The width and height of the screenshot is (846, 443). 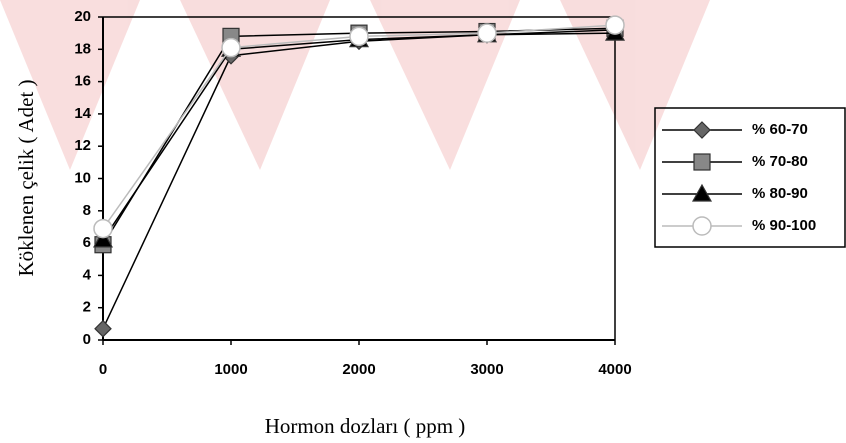 I want to click on marker-square, so click(x=702, y=162).